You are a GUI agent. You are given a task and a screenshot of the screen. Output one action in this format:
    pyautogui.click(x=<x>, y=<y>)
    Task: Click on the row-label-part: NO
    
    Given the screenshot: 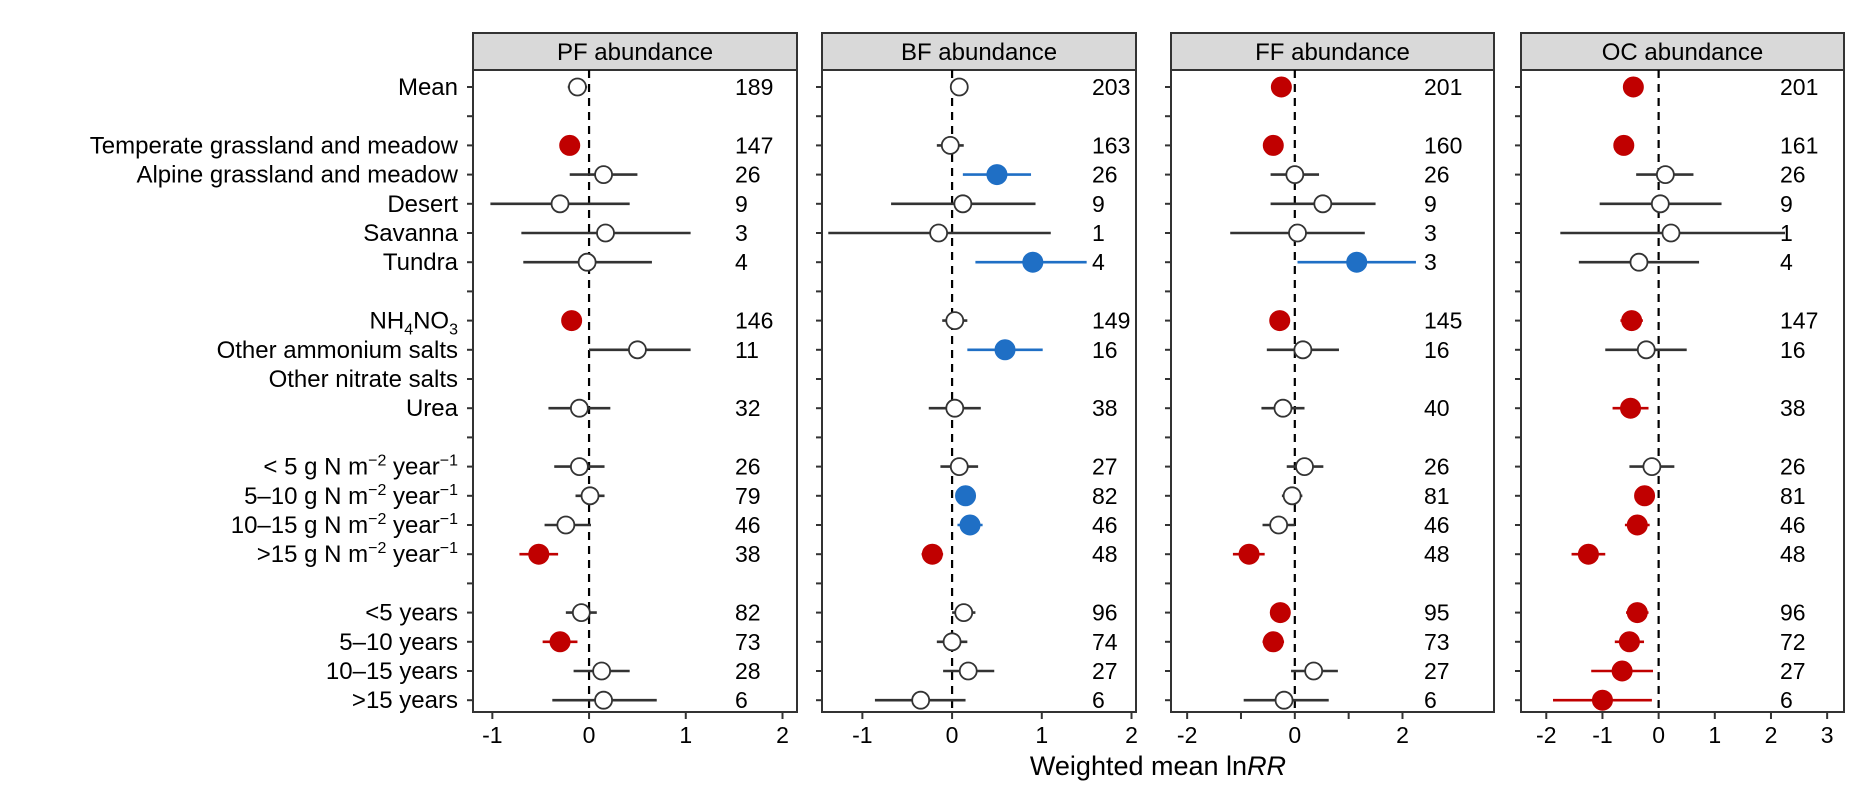 What is the action you would take?
    pyautogui.click(x=431, y=321)
    